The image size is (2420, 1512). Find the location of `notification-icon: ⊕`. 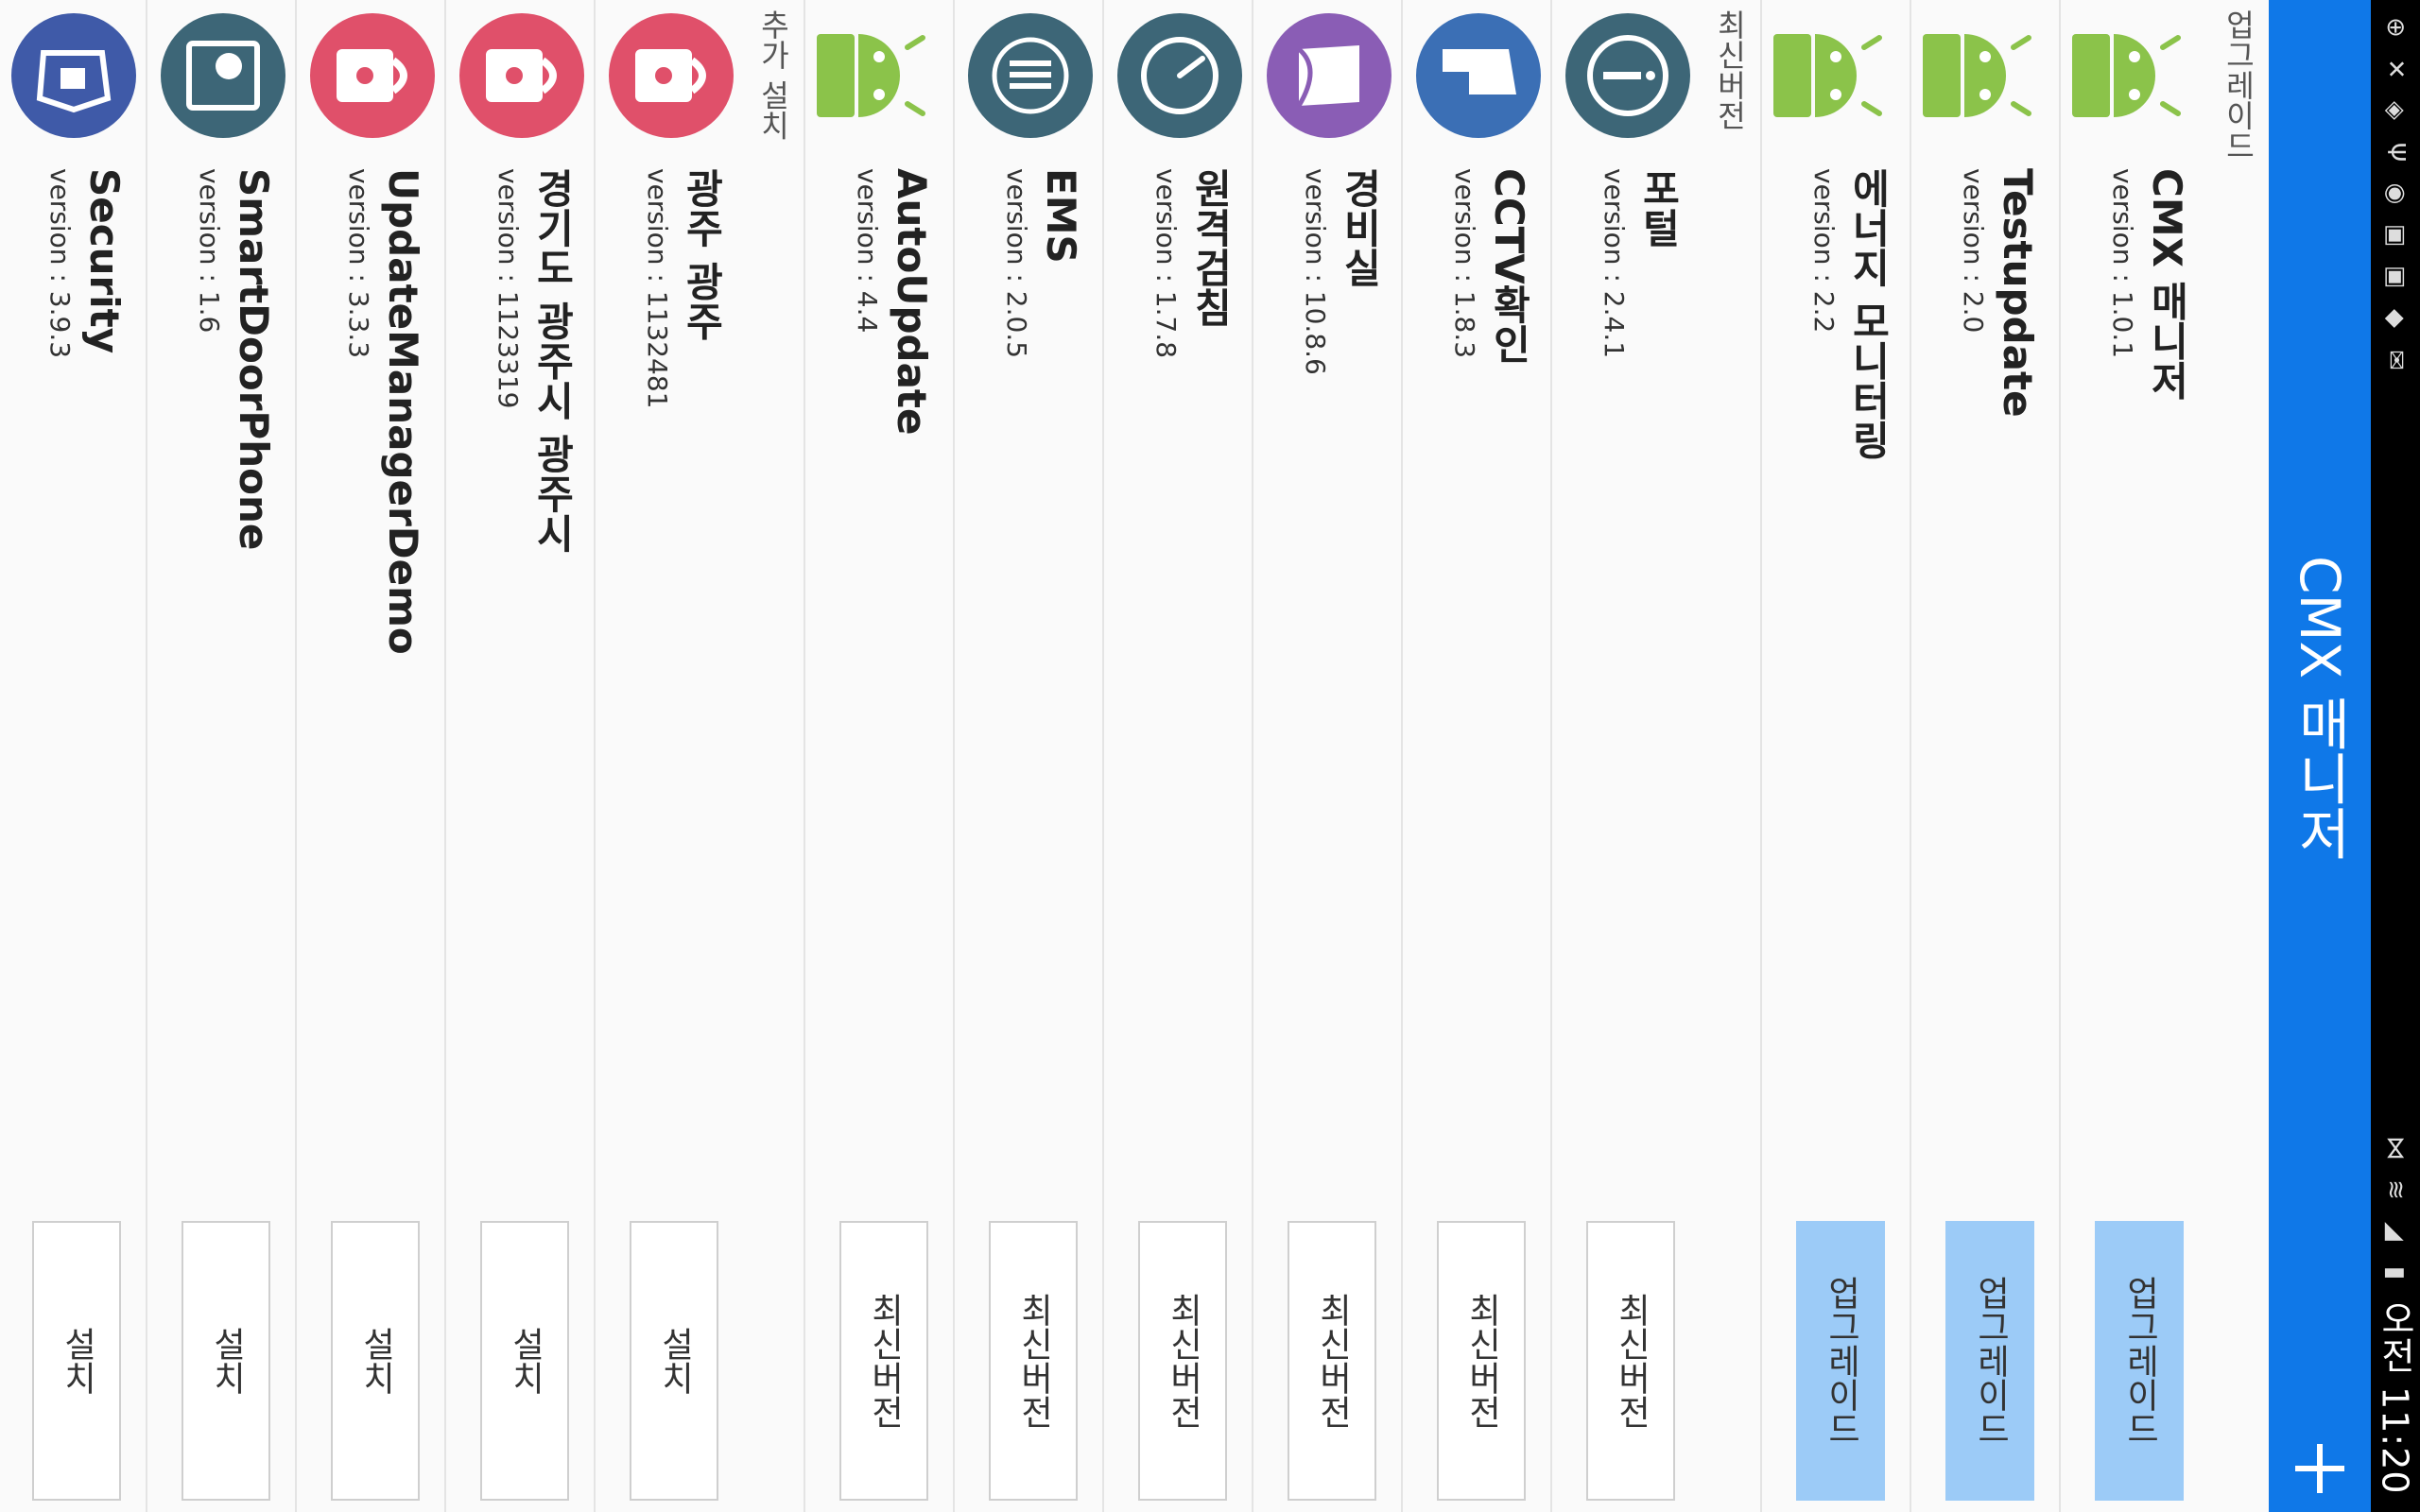

notification-icon: ⊕ is located at coordinates (2395, 27).